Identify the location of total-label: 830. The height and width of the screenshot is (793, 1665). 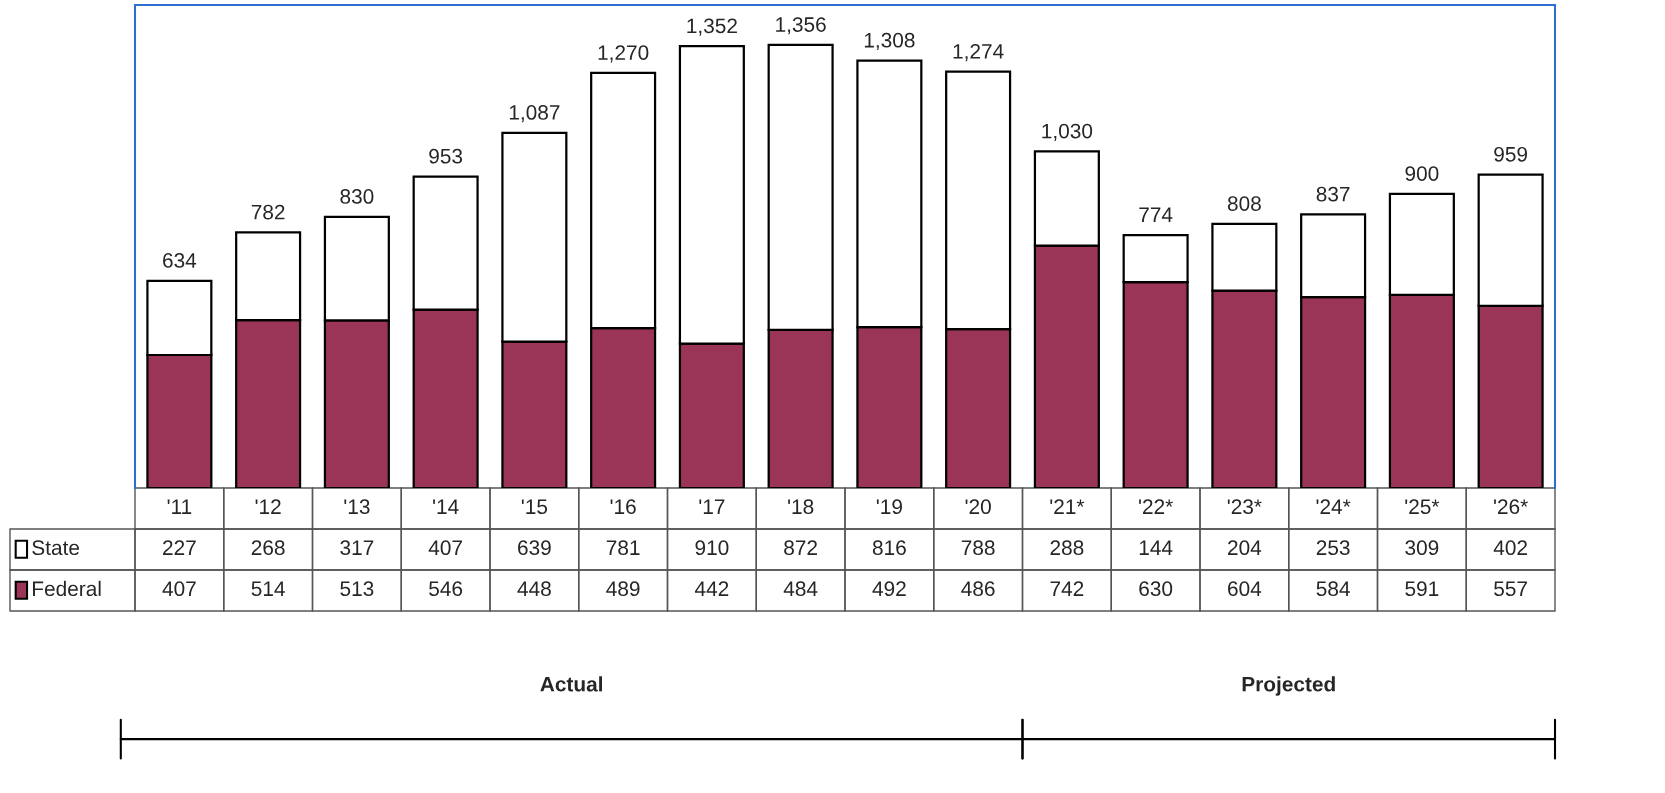
(357, 196).